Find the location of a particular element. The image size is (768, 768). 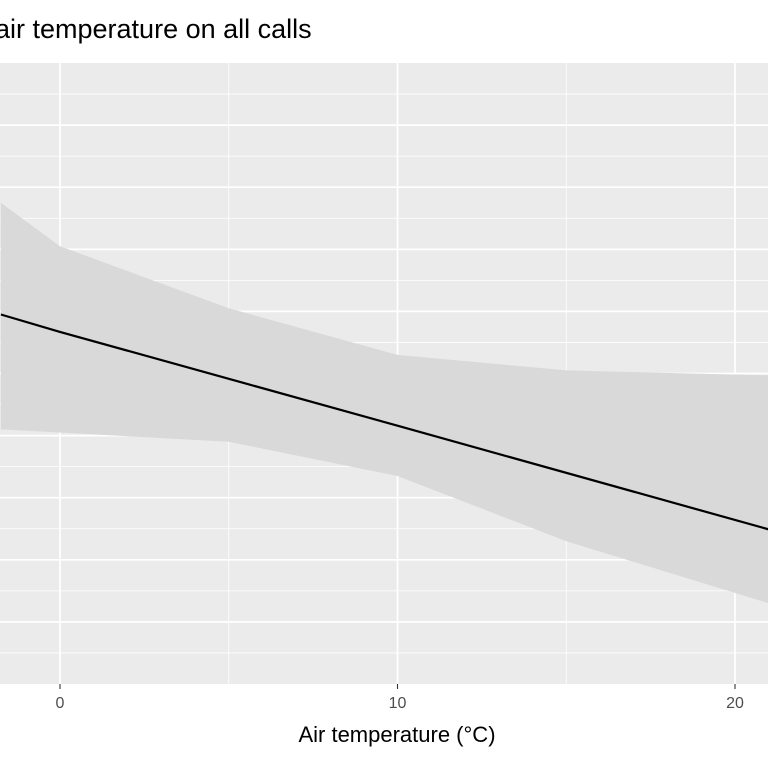

x-axis-title: Air temperature (°C) is located at coordinates (396, 734).